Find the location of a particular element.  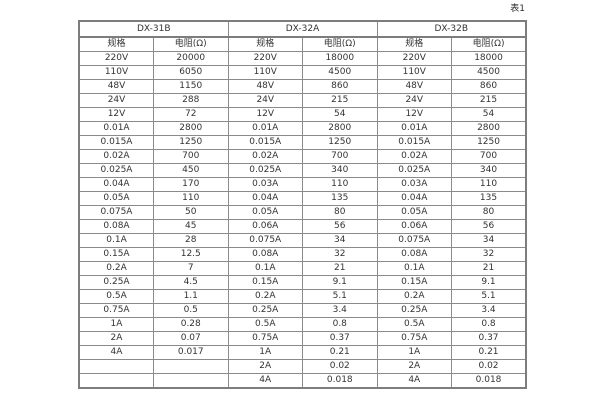

resistance-cell: 9.1 is located at coordinates (489, 282).